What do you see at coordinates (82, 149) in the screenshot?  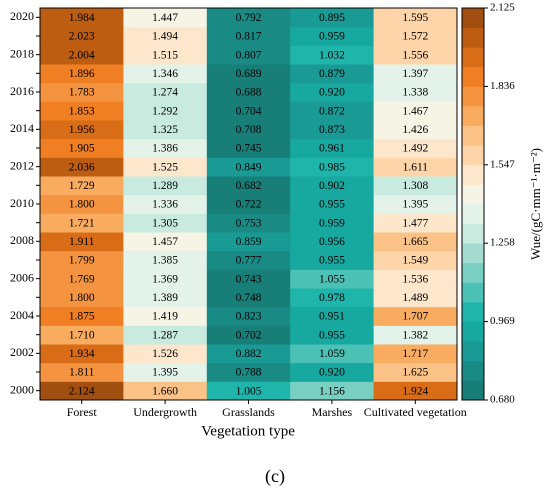 I see `cell-label: 1.905` at bounding box center [82, 149].